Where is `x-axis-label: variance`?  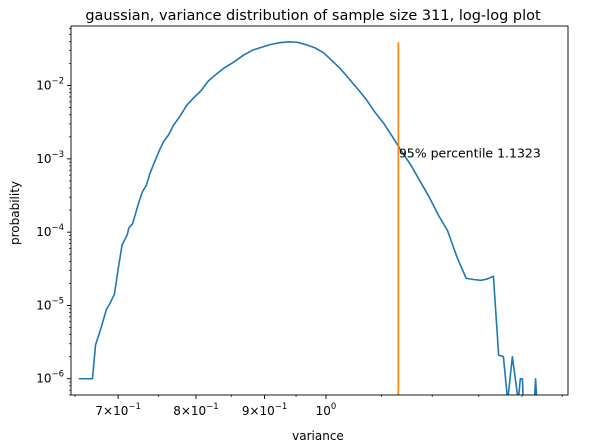 x-axis-label: variance is located at coordinates (318, 436).